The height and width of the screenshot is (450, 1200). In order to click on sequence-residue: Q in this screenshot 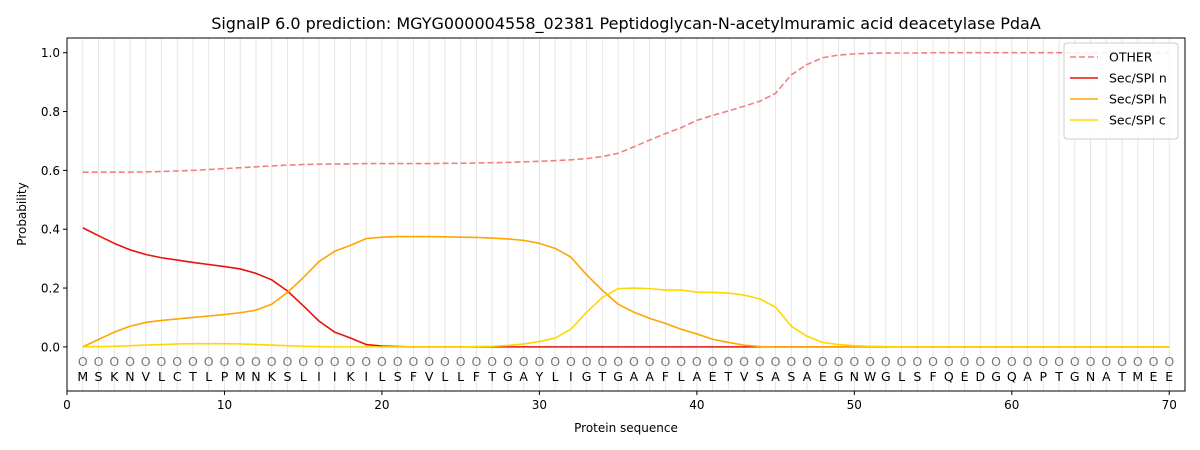, I will do `click(1012, 376)`.